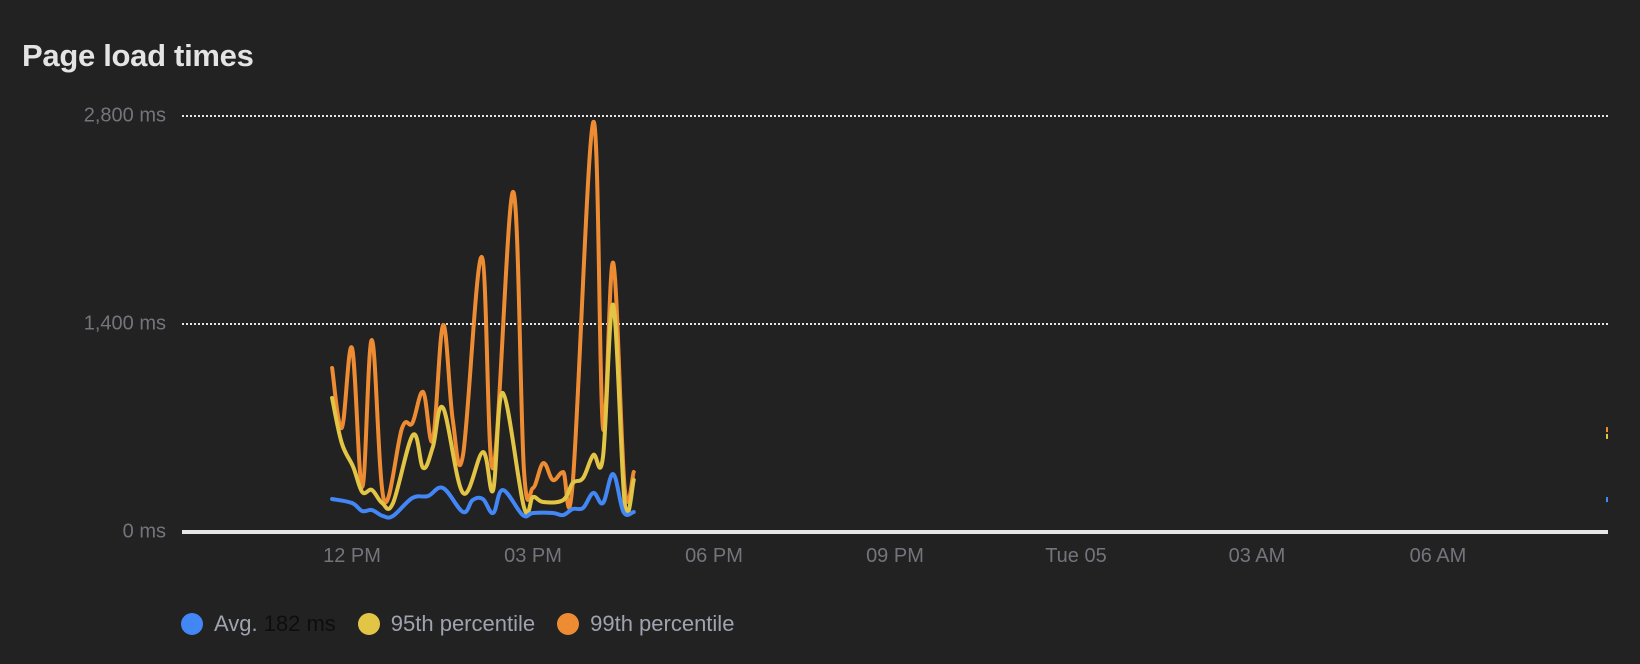 This screenshot has height=664, width=1640. Describe the element at coordinates (714, 556) in the screenshot. I see `x-tick-label: 06 PM` at that location.